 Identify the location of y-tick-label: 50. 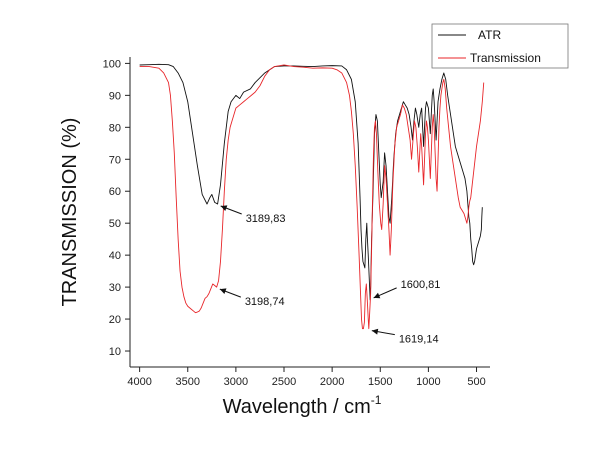
(115, 224).